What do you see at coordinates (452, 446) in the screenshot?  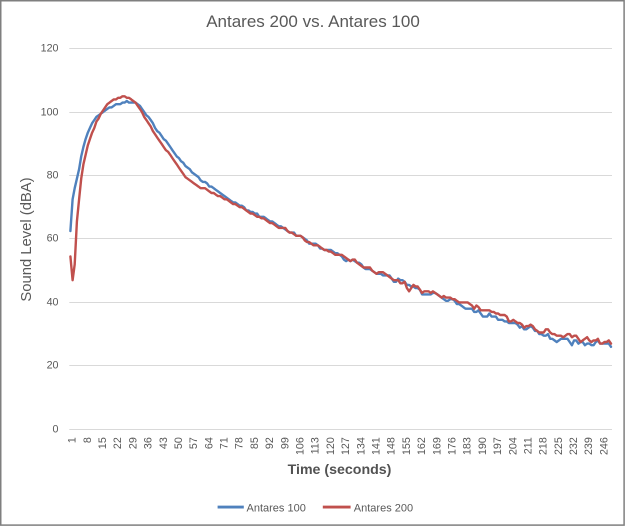 I see `svg-text: 176` at bounding box center [452, 446].